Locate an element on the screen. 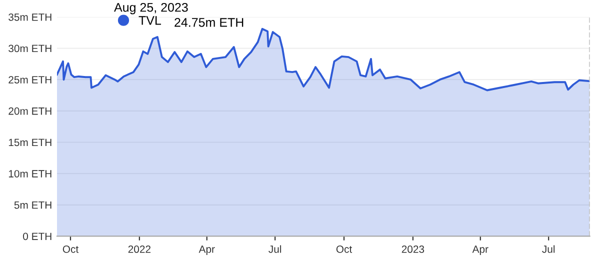 Image resolution: width=600 pixels, height=261 pixels. y-tick-label: 15m ETH is located at coordinates (30, 142).